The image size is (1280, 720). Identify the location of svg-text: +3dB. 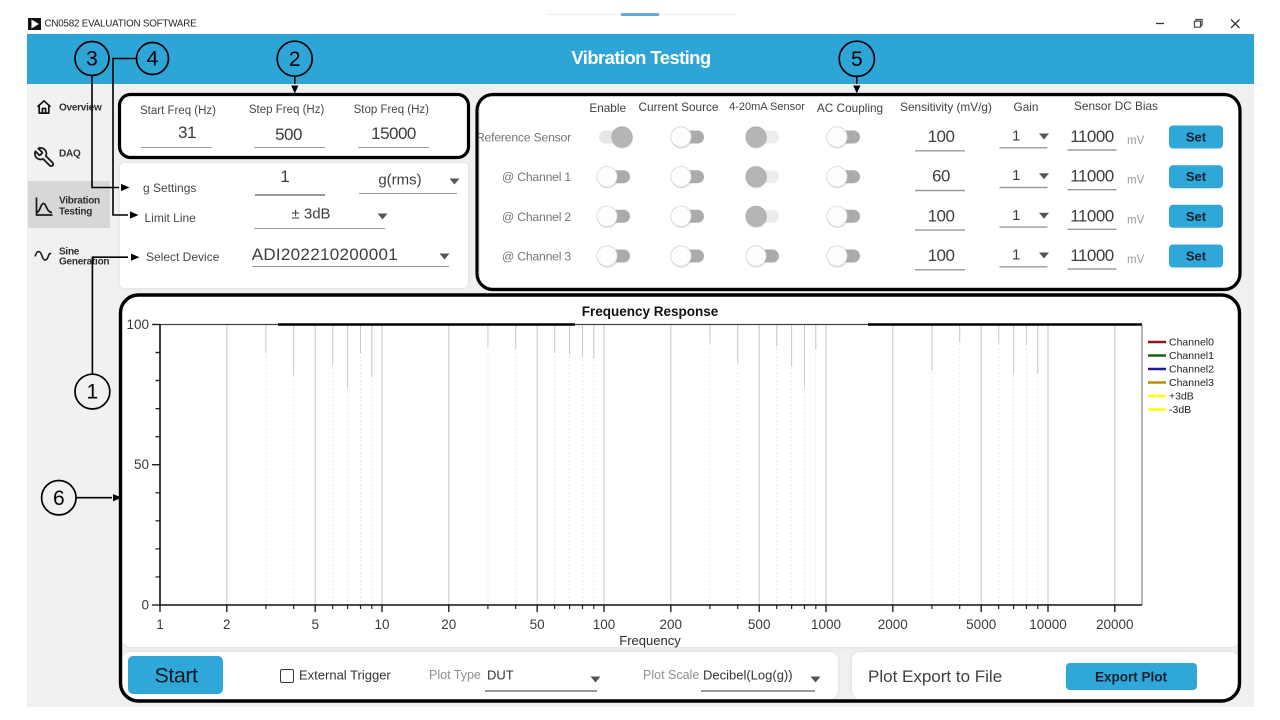
(1181, 397).